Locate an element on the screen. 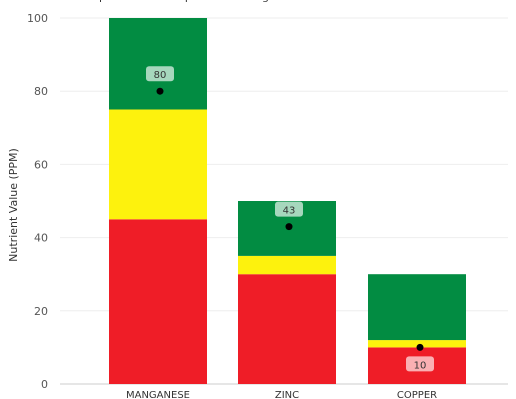  bar-zinc-deficient is located at coordinates (287, 329).